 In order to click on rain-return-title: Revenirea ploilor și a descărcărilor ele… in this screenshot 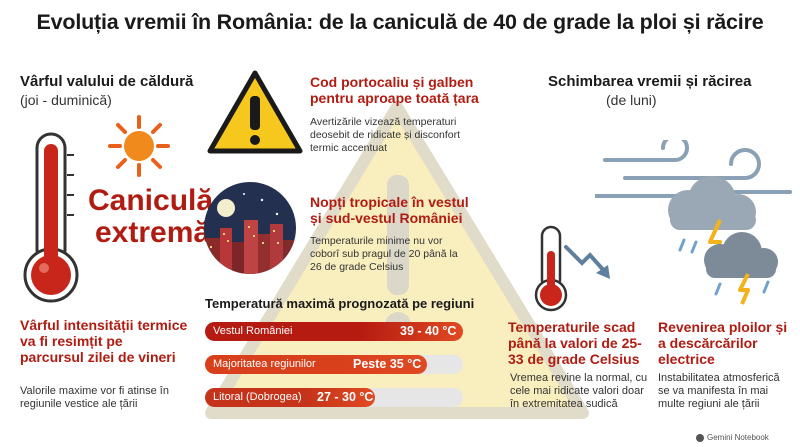, I will do `click(723, 343)`.